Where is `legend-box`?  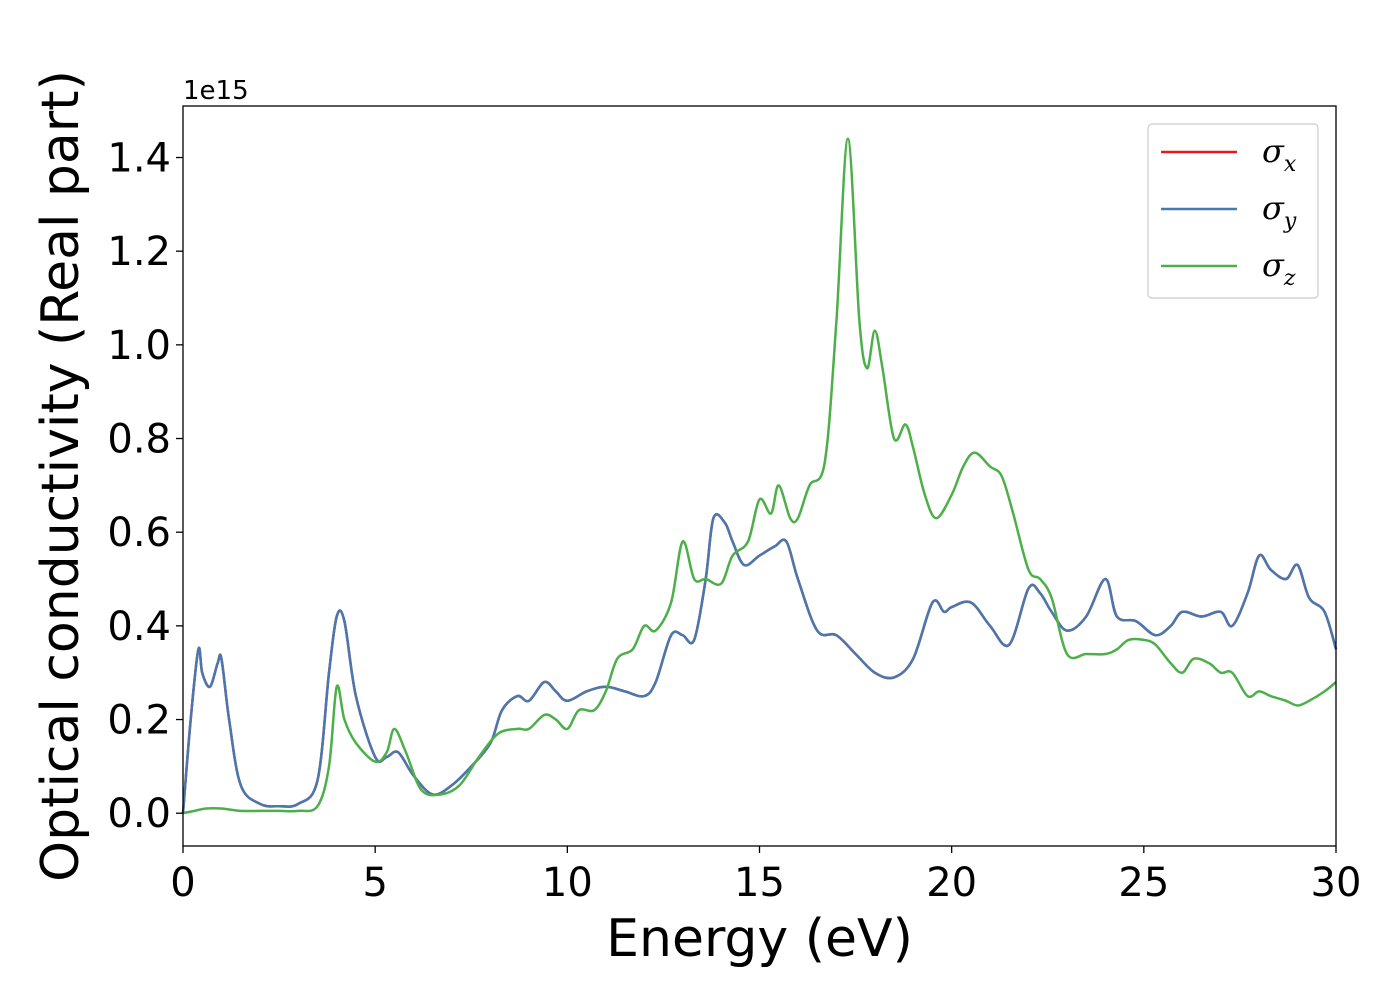
legend-box is located at coordinates (1233, 211).